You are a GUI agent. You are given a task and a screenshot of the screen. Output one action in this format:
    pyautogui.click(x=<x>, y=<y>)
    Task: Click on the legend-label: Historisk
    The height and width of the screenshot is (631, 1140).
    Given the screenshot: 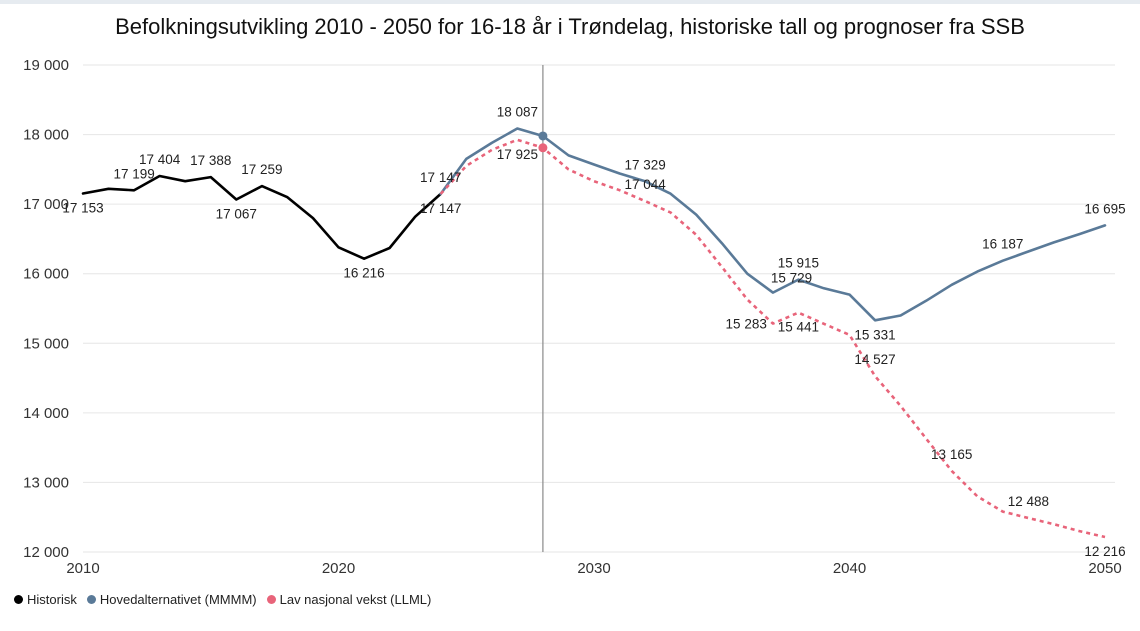 What is the action you would take?
    pyautogui.click(x=52, y=599)
    